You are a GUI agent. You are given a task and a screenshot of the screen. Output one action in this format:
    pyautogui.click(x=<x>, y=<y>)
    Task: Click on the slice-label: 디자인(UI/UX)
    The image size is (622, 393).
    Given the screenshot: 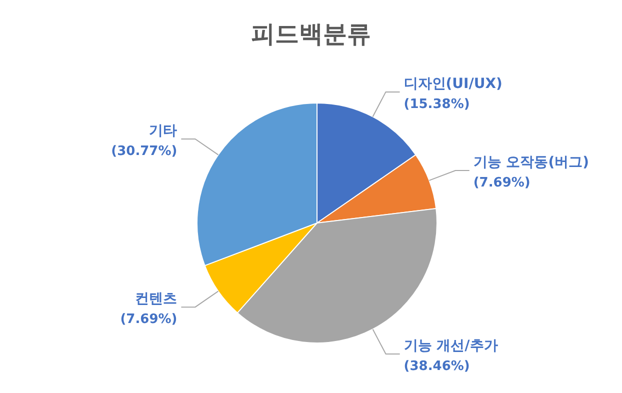 What is the action you would take?
    pyautogui.click(x=453, y=84)
    